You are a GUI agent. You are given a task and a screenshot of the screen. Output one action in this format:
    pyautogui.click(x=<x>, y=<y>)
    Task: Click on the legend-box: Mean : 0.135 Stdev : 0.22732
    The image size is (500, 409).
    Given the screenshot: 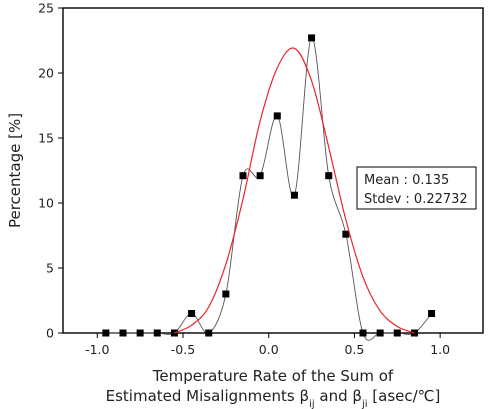 What is the action you would take?
    pyautogui.click(x=416, y=188)
    